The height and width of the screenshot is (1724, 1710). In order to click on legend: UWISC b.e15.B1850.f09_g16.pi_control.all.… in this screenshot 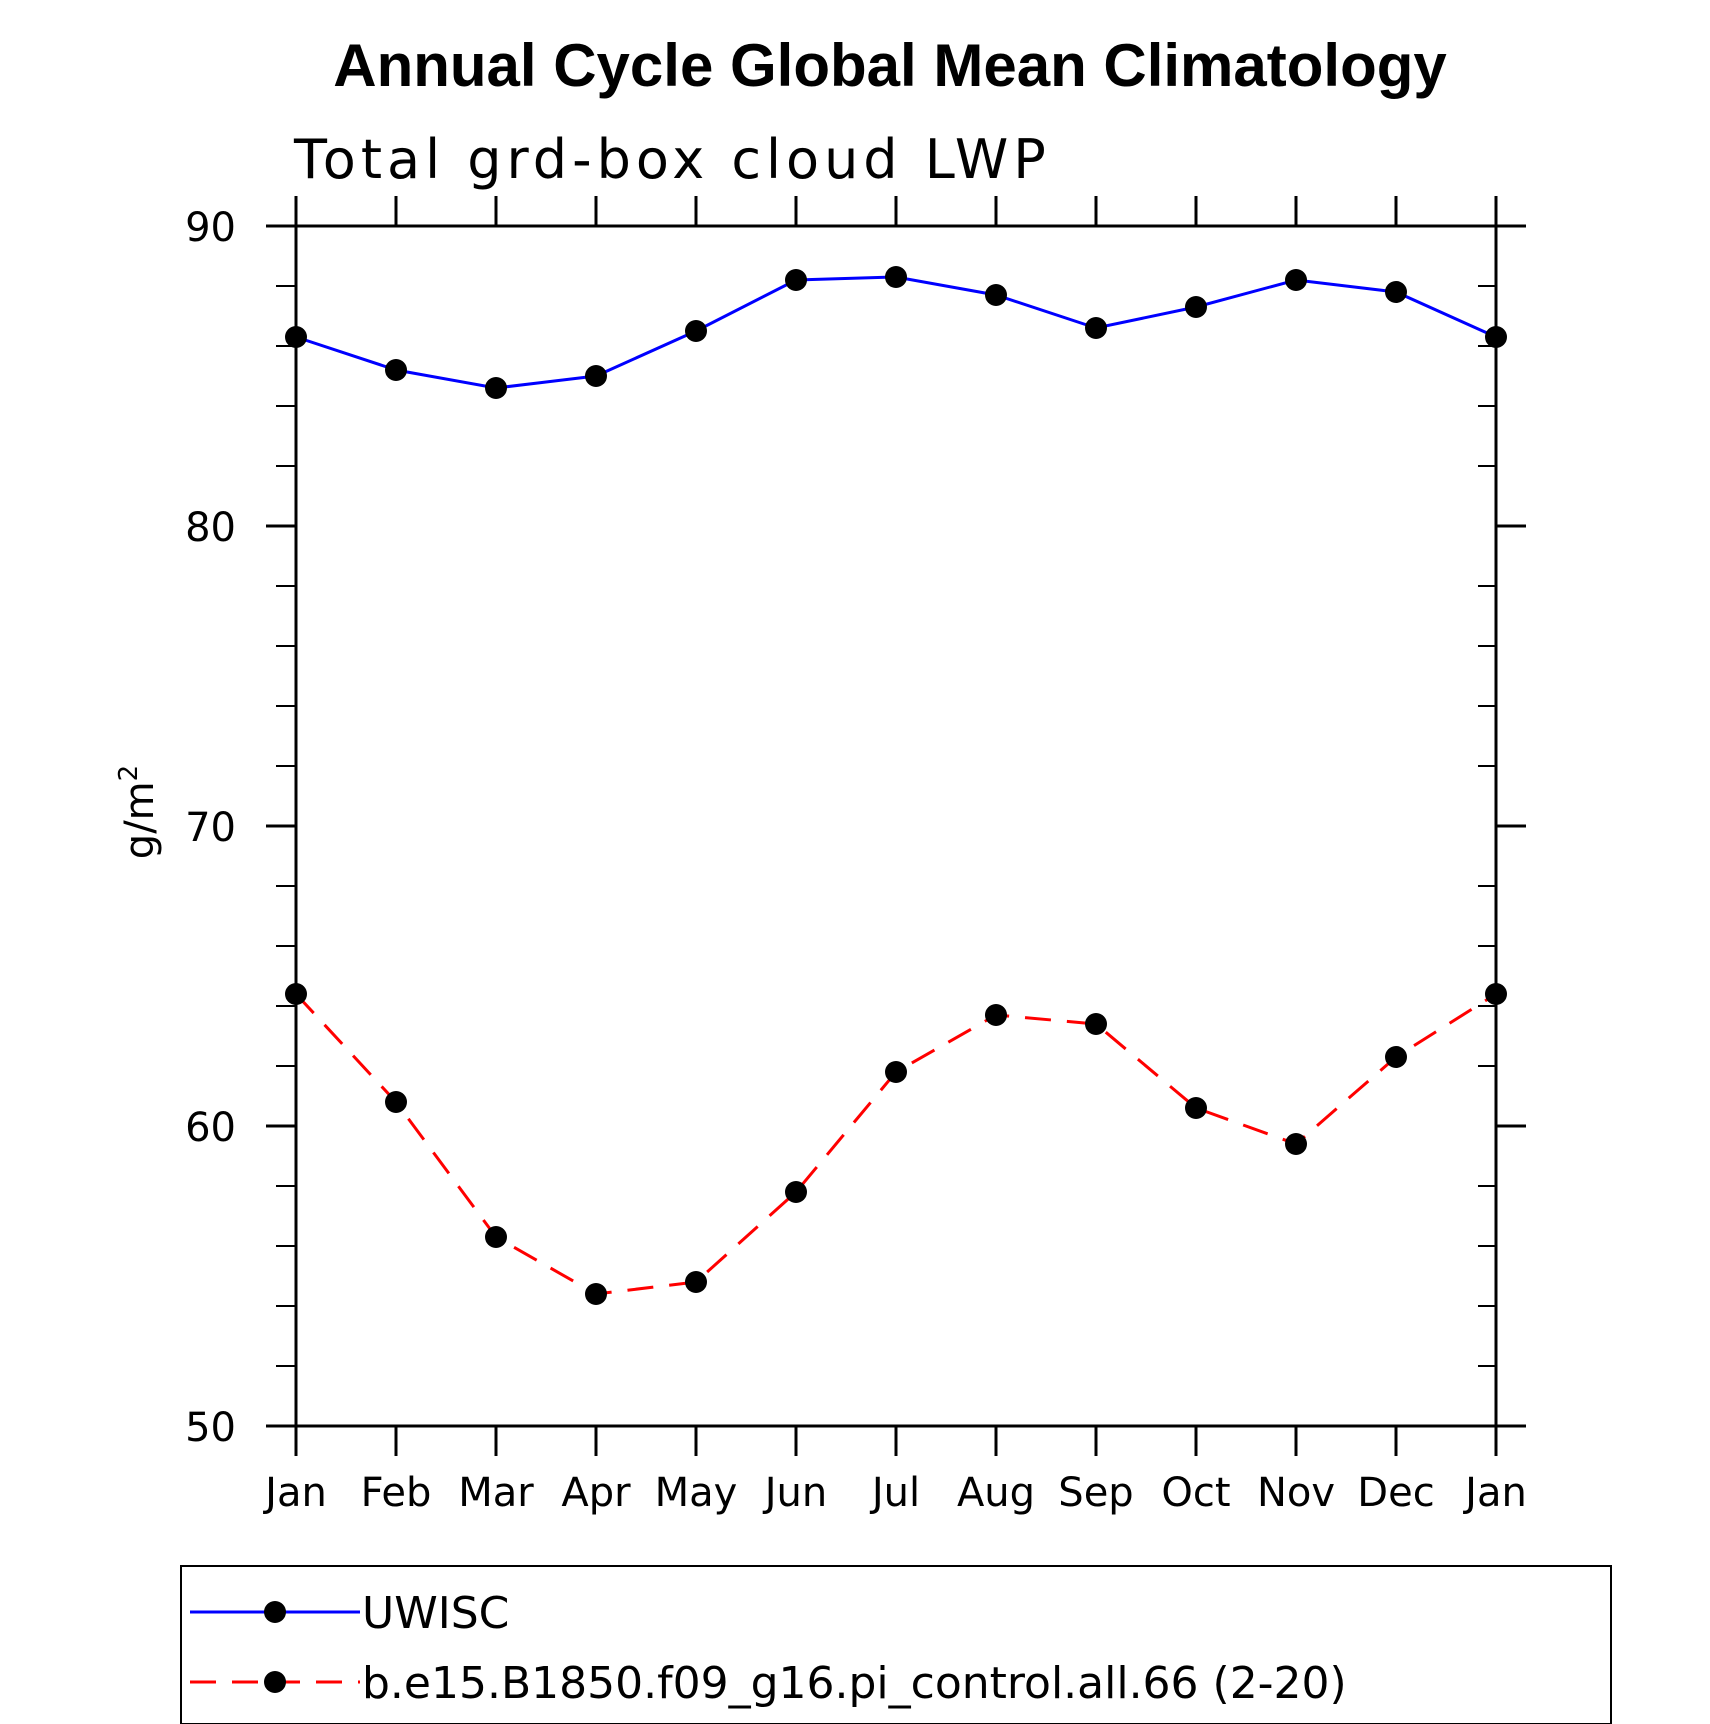, I will do `click(896, 1644)`.